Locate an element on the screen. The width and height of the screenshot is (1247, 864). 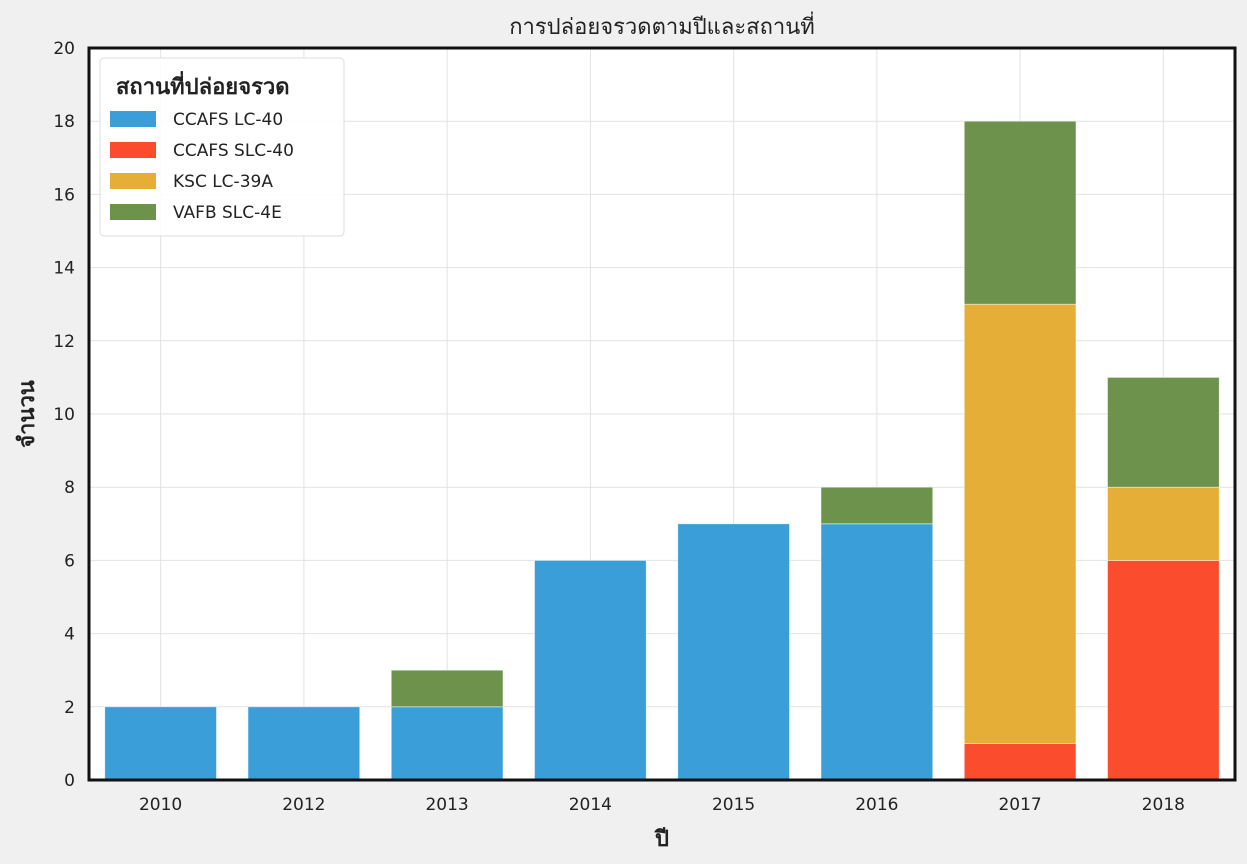
y-axis-label: จำนวน is located at coordinates (27, 414).